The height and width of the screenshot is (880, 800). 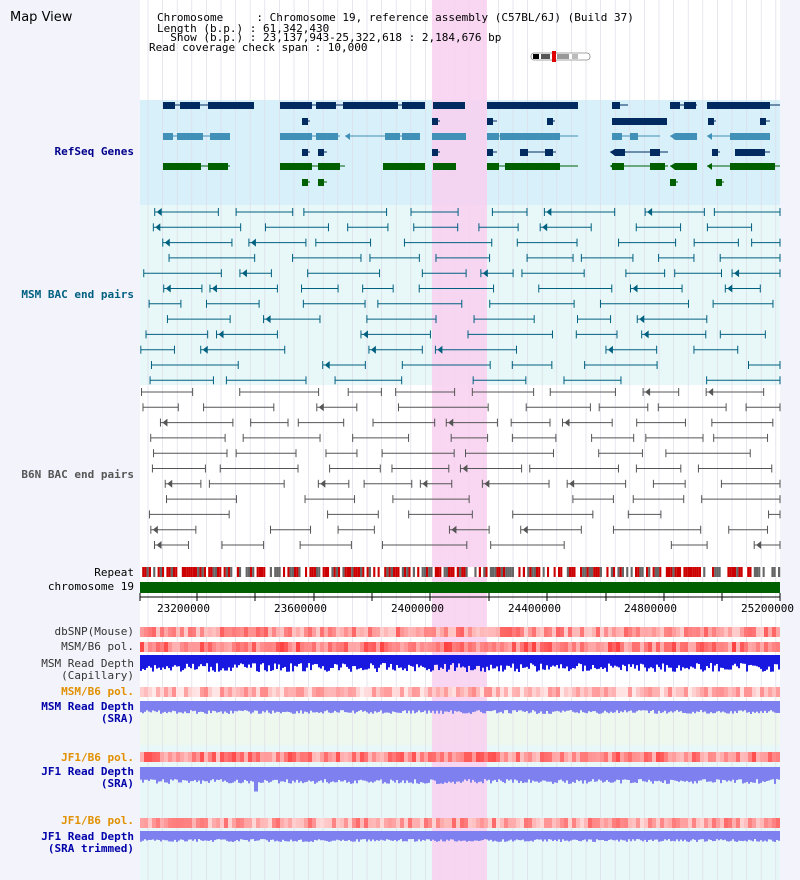 I want to click on chromosome-ideogram, so click(x=560, y=56).